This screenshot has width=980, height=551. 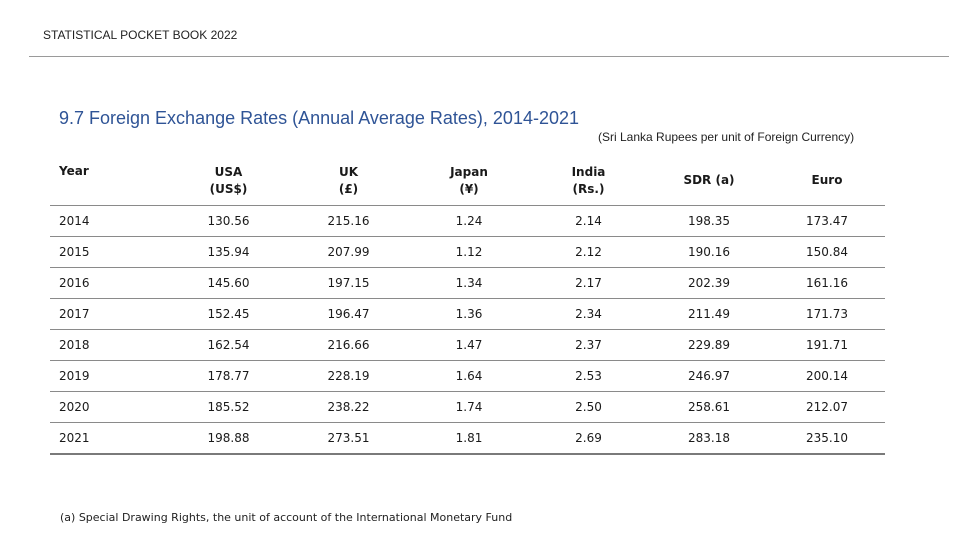 What do you see at coordinates (348, 181) in the screenshot?
I see `column-header-uk: UK (£)` at bounding box center [348, 181].